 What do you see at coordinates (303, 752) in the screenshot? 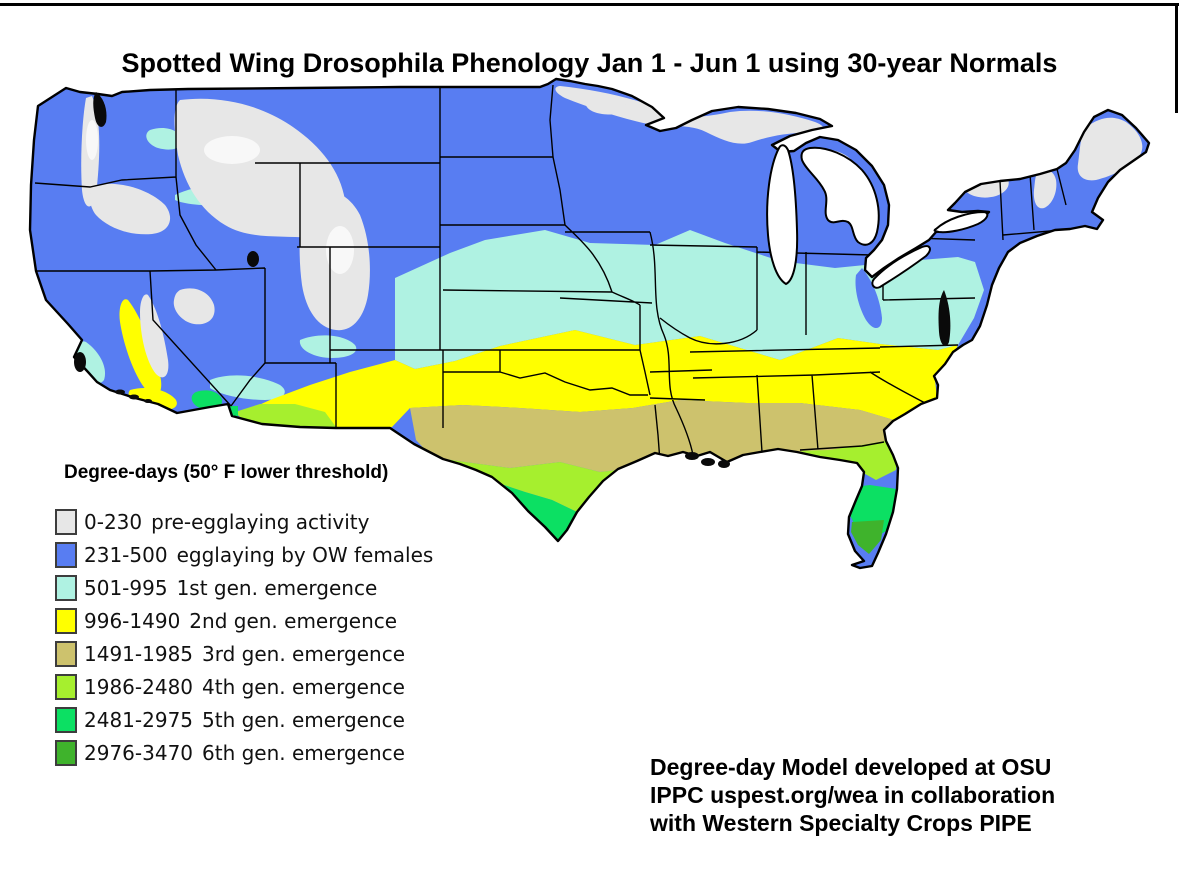
I see `legend-label: 6th gen. emergence` at bounding box center [303, 752].